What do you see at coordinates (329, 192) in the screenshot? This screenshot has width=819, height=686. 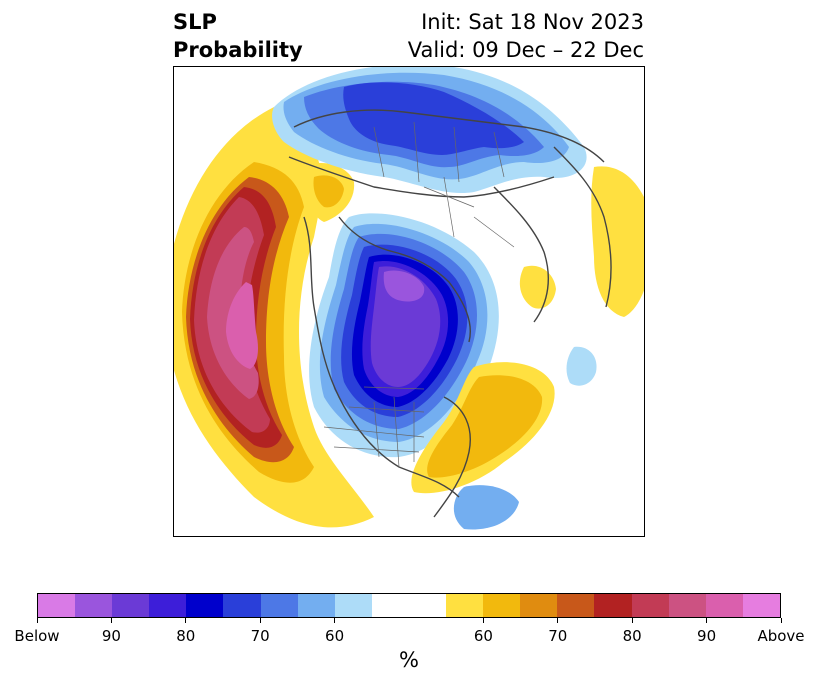 I see `alaska-high-anomaly` at bounding box center [329, 192].